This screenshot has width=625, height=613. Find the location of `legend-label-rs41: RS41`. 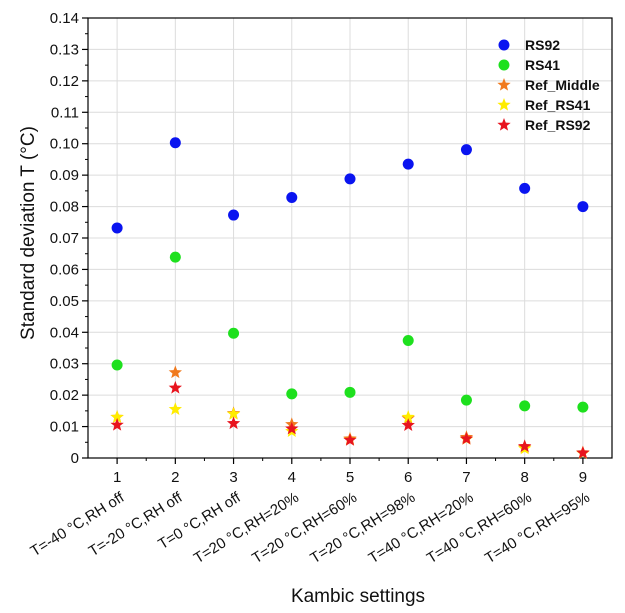

legend-label-rs41: RS41 is located at coordinates (542, 65).